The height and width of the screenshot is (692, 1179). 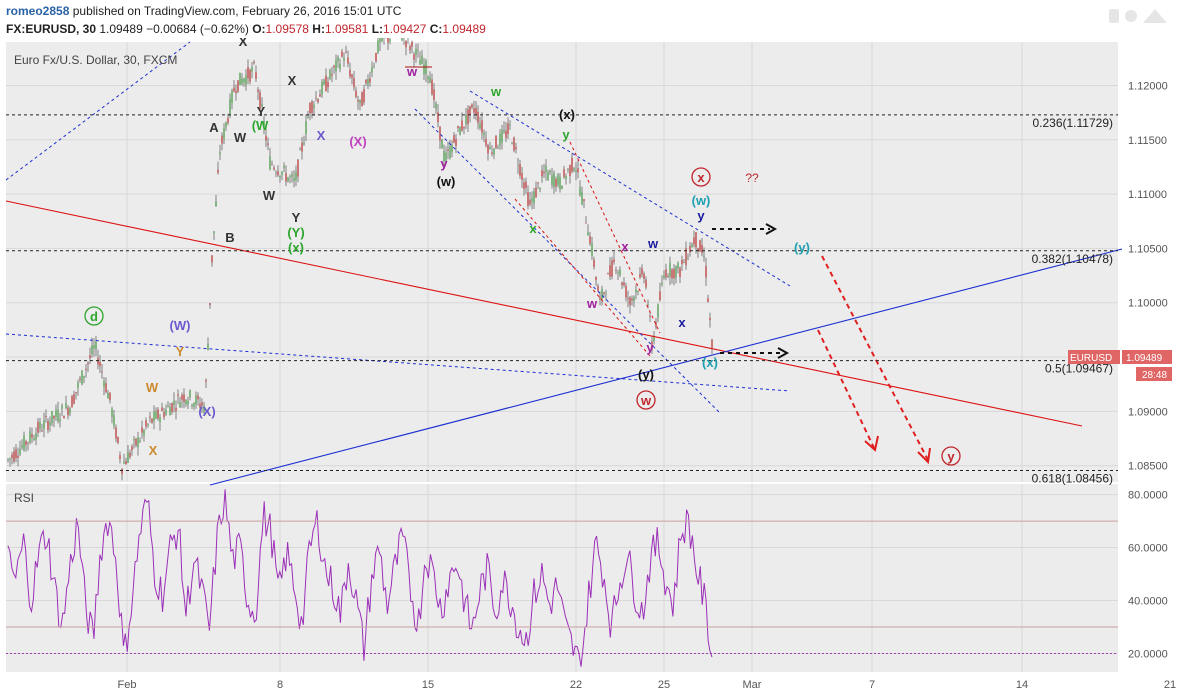 What do you see at coordinates (1148, 86) in the screenshot?
I see `y-tick-label: 1.12000` at bounding box center [1148, 86].